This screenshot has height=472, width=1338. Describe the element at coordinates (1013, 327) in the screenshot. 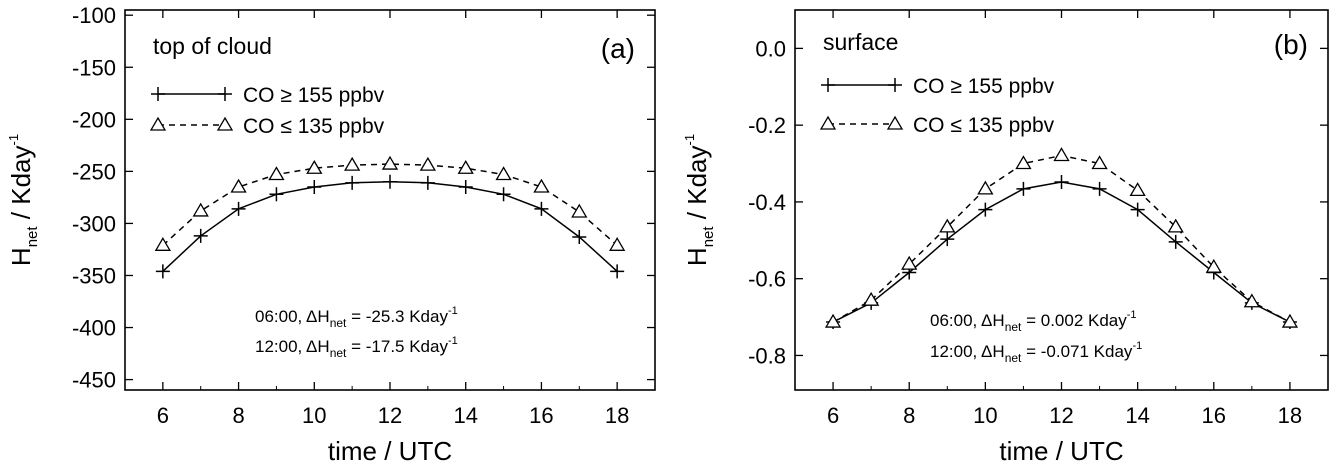

I see `annotation-subscript: net` at that location.